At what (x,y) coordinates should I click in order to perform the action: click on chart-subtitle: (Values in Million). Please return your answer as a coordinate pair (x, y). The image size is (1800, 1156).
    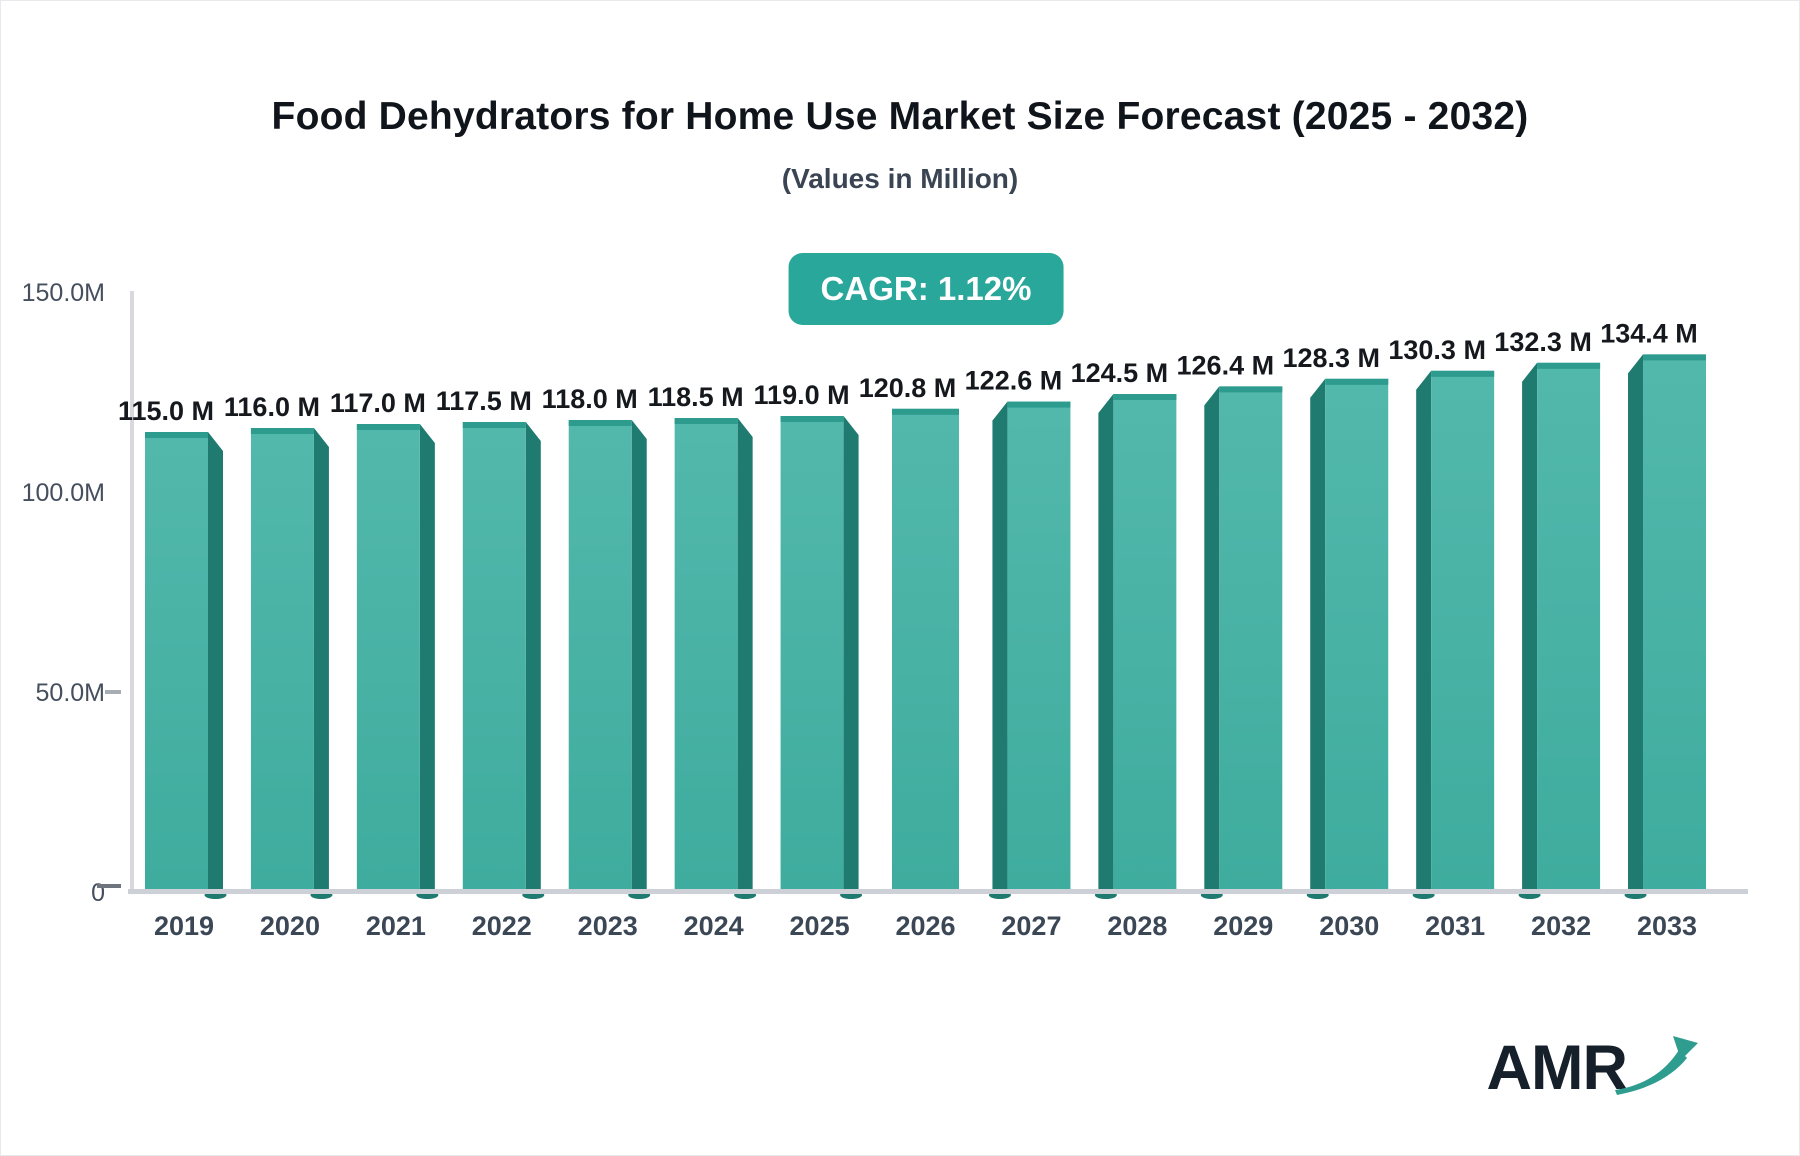
    Looking at the image, I should click on (900, 178).